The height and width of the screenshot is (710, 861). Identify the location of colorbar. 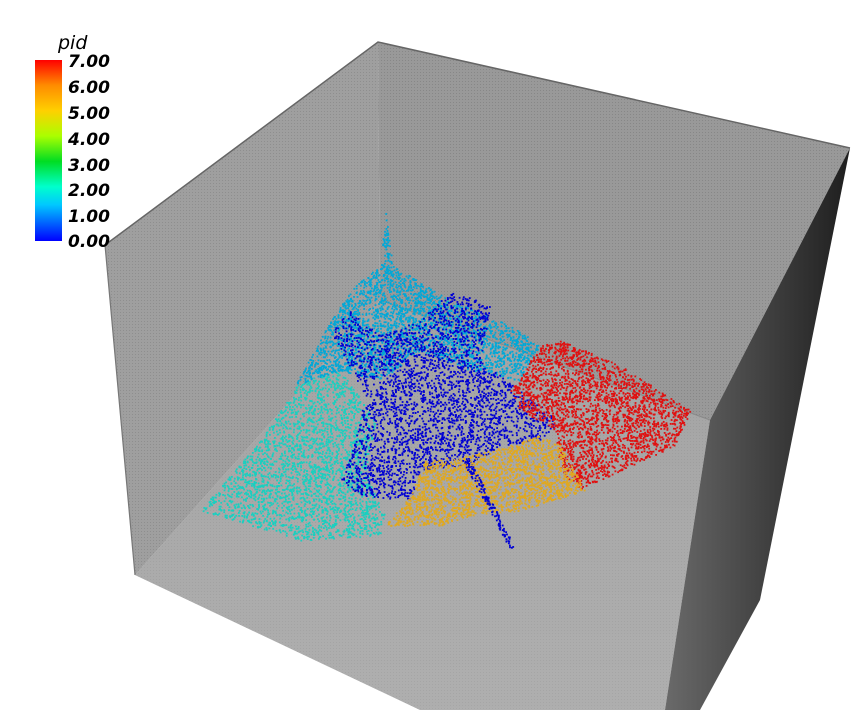
(48, 150).